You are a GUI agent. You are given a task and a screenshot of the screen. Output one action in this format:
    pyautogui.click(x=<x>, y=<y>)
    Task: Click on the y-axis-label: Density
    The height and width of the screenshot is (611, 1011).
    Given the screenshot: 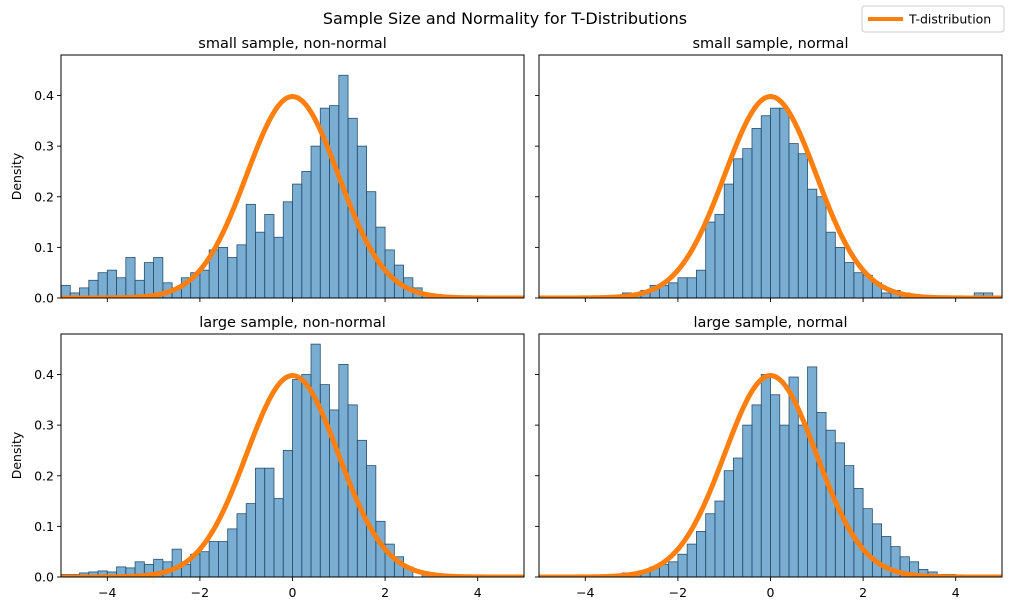 What is the action you would take?
    pyautogui.click(x=16, y=176)
    